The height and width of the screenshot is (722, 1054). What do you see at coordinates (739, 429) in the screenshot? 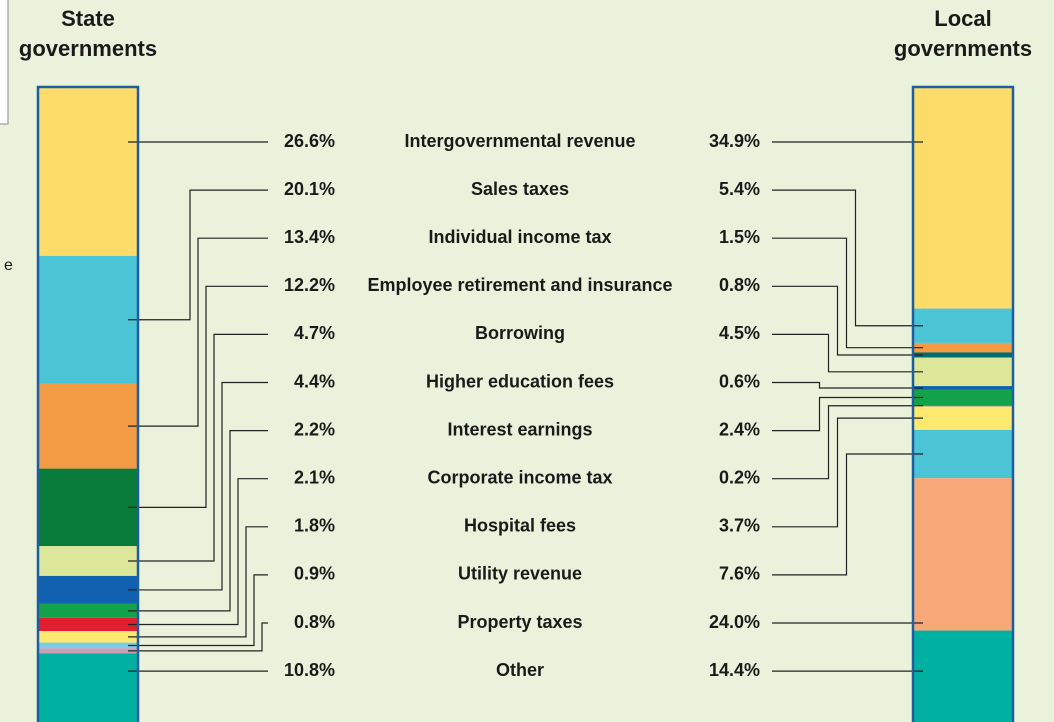
I see `value-label: 2.4%` at bounding box center [739, 429].